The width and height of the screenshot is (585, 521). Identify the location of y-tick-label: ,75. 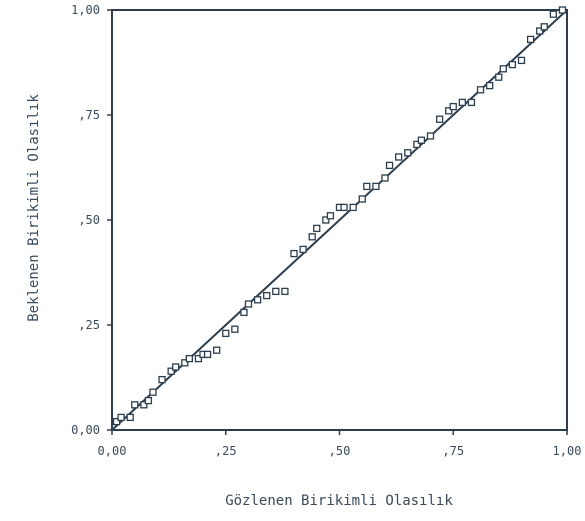
(89, 115).